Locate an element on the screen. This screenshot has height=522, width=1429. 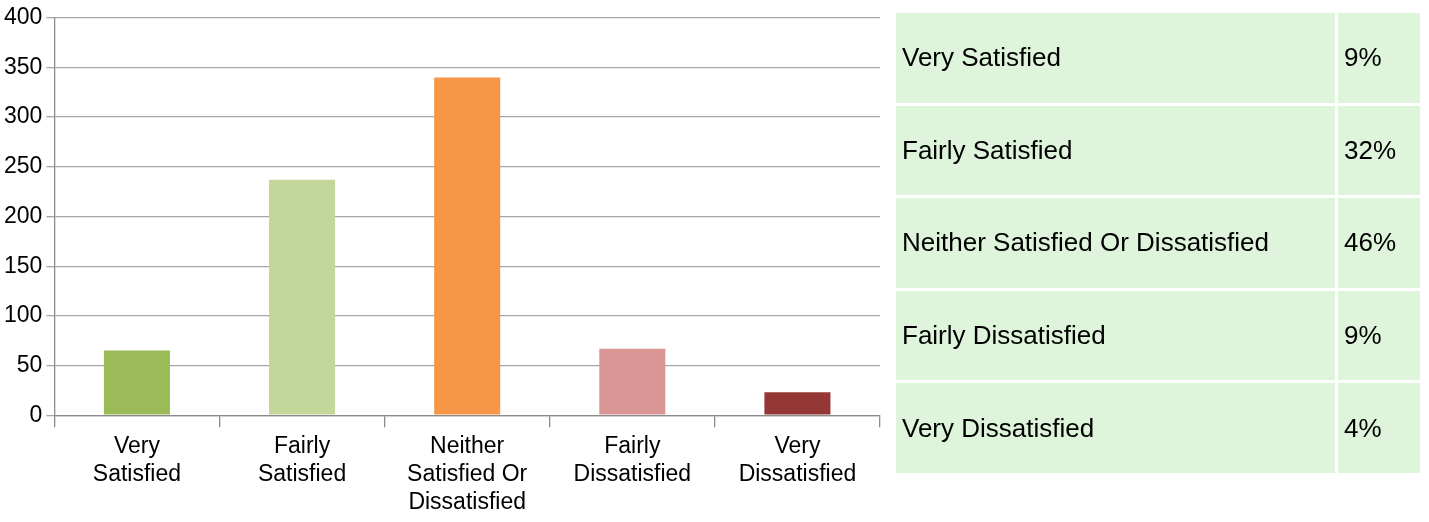
text: 46% is located at coordinates (1379, 243).